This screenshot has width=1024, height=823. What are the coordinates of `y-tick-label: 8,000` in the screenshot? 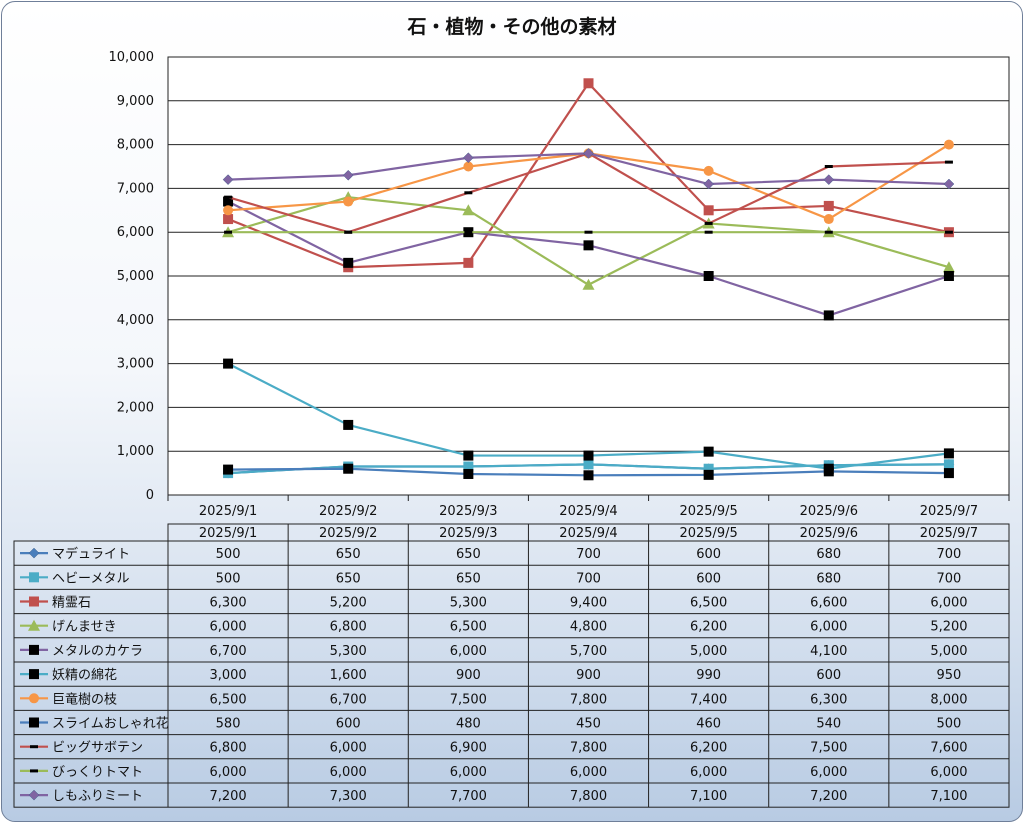 It's located at (135, 145).